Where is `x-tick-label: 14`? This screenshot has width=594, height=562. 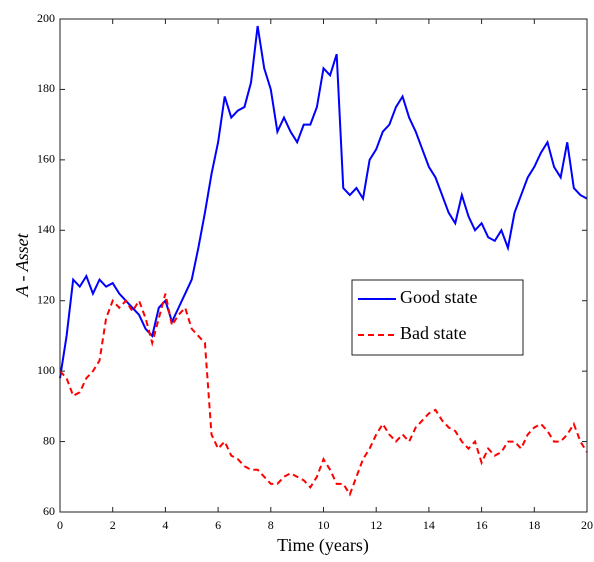
x-tick-label: 14 is located at coordinates (429, 525).